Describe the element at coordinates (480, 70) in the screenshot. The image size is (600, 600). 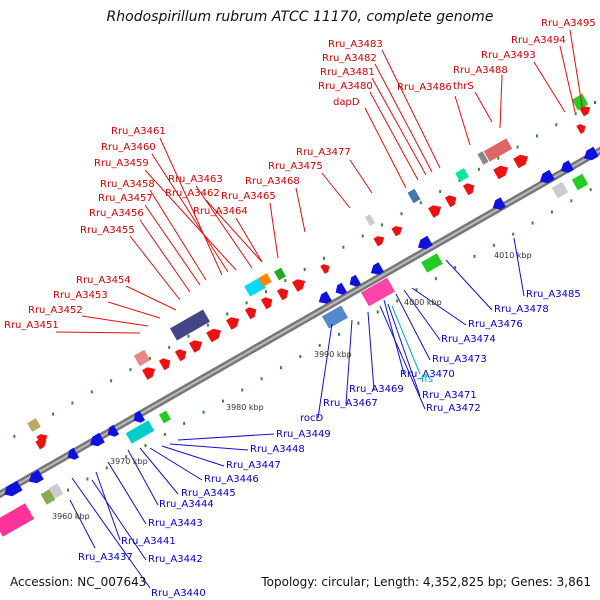
I see `gene-label-forward: Rru_A3488` at that location.